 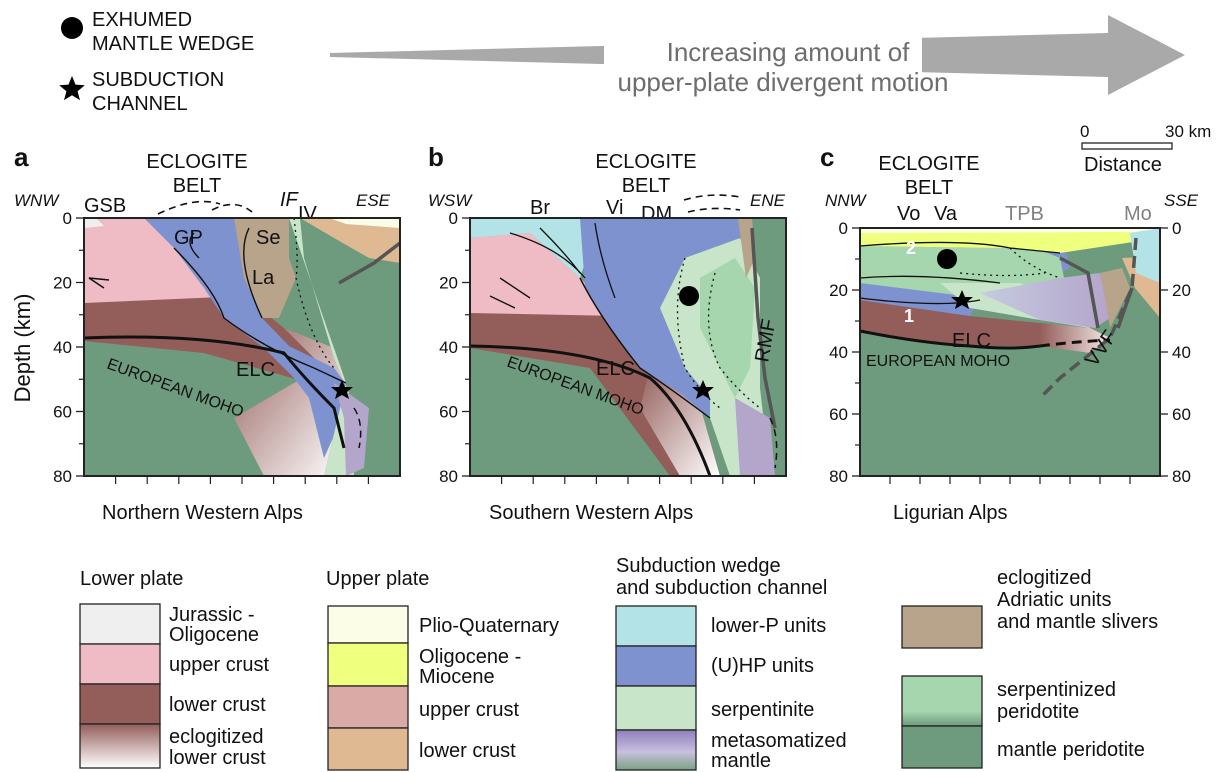 I want to click on arrow-text-2: upper-plate divergent motion, so click(x=783, y=82).